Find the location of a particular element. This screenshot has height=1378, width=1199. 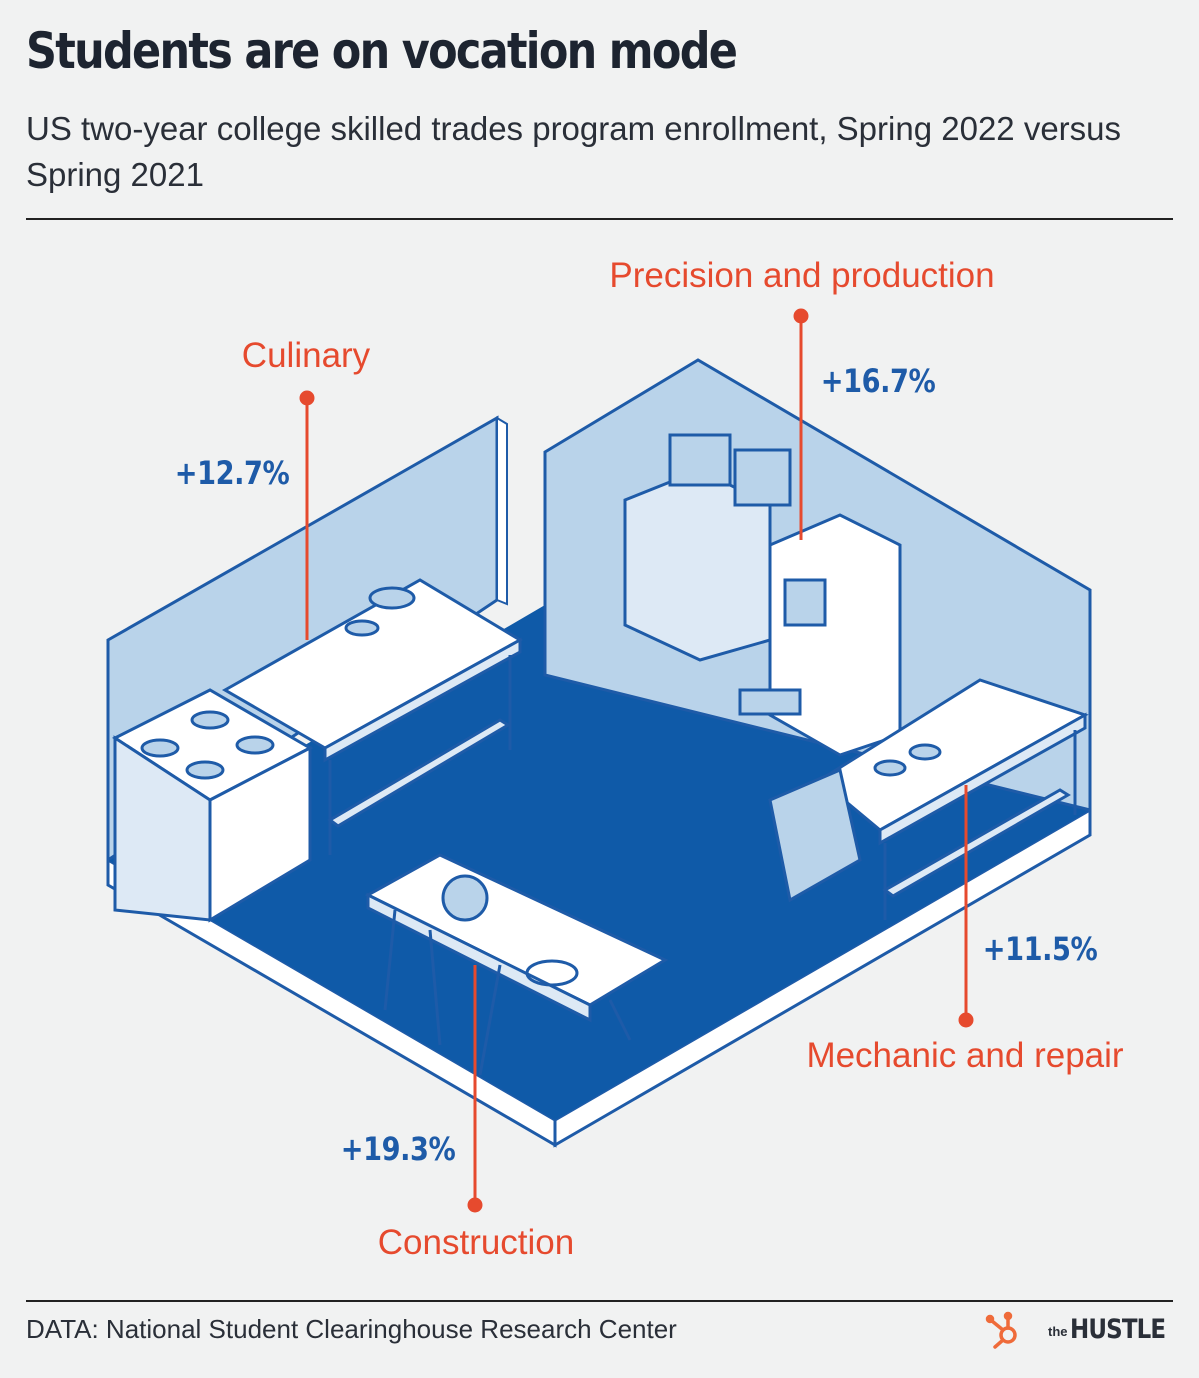

brand-logo: theHUSTLE is located at coordinates (1115, 1329).